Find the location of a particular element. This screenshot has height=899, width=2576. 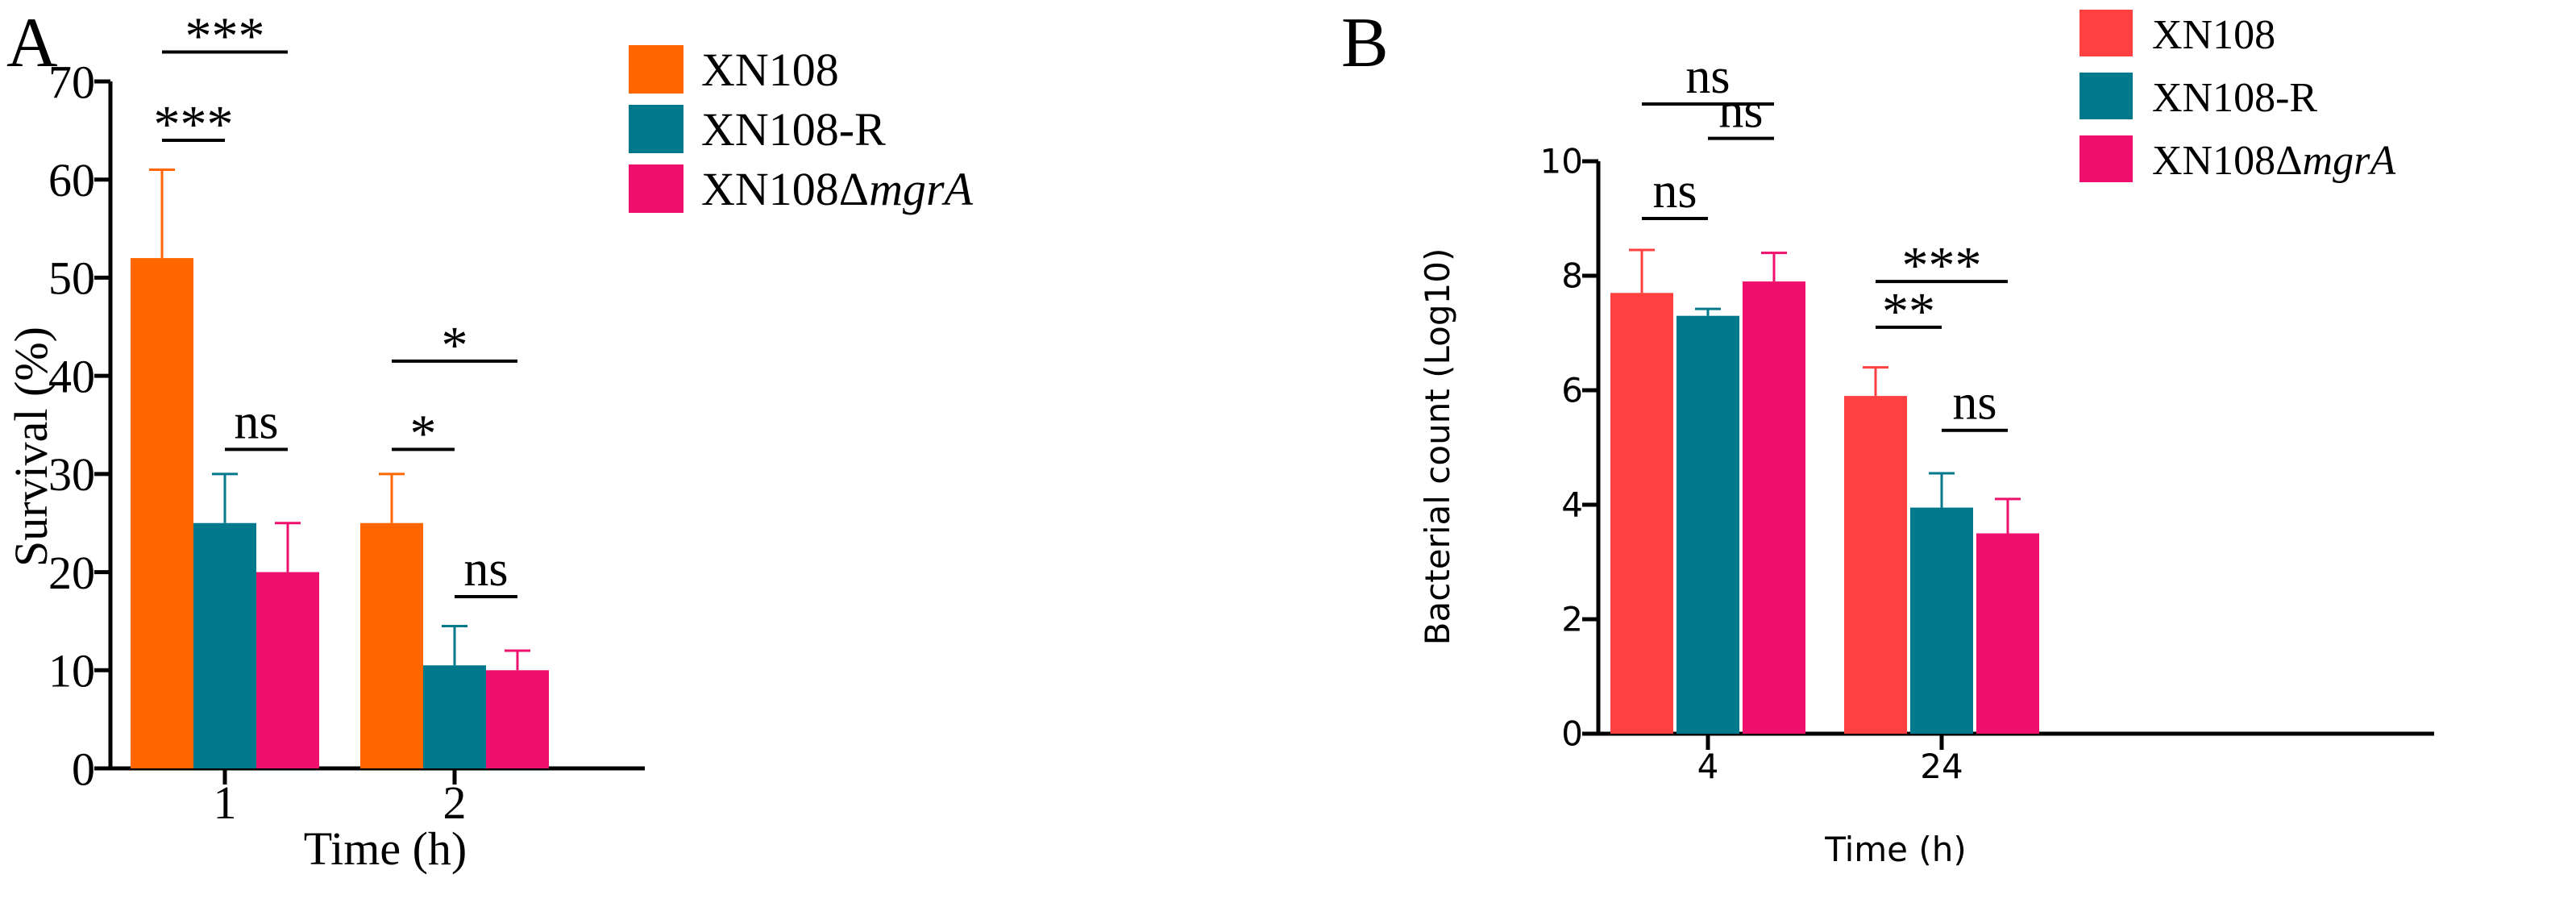

x-tick-label: 2 is located at coordinates (455, 803).